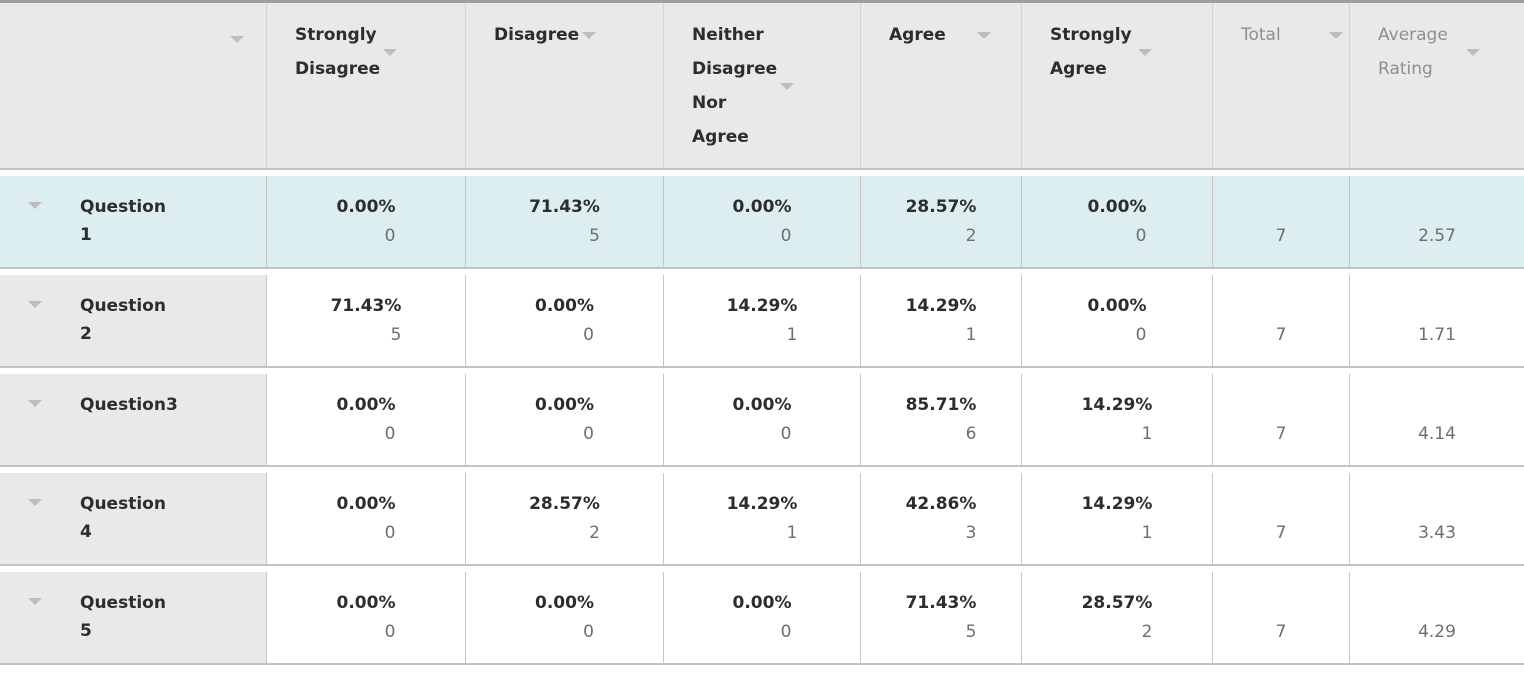 This screenshot has width=1524, height=673. Describe the element at coordinates (941, 405) in the screenshot. I see `percent-value: 85.71%` at that location.